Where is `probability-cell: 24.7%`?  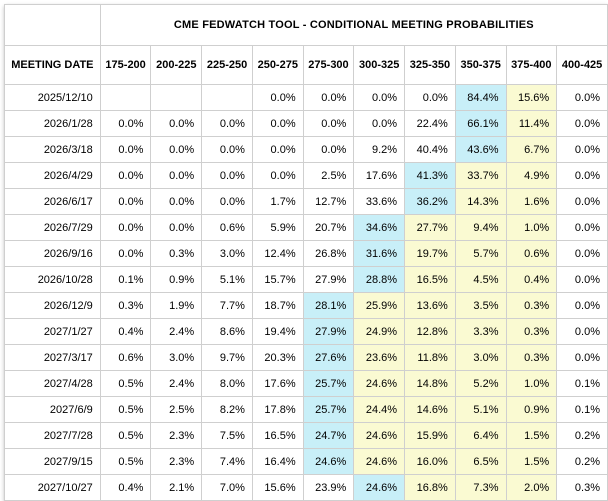 probability-cell: 24.7% is located at coordinates (328, 435).